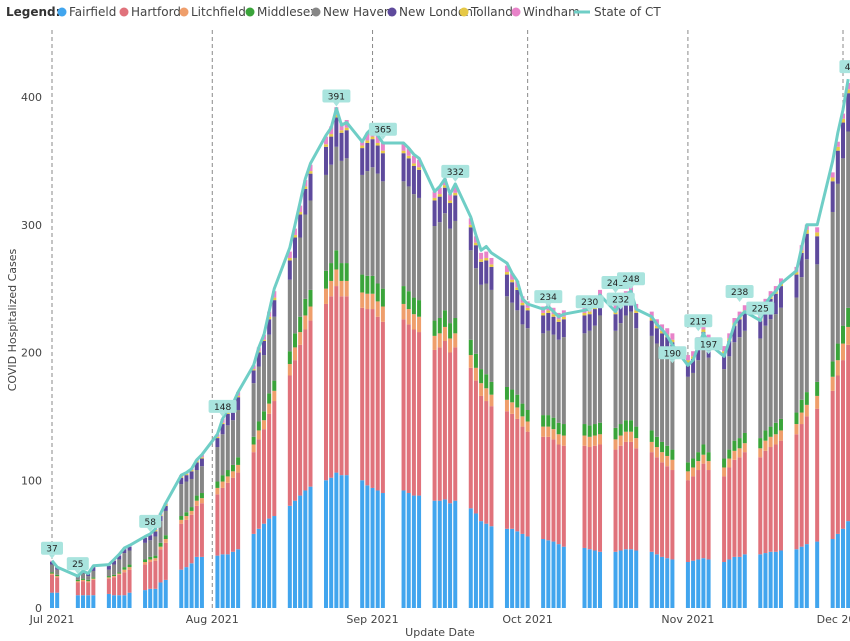 The width and height of the screenshot is (850, 641). Describe the element at coordinates (150, 521) in the screenshot. I see `callout-bubble` at that location.